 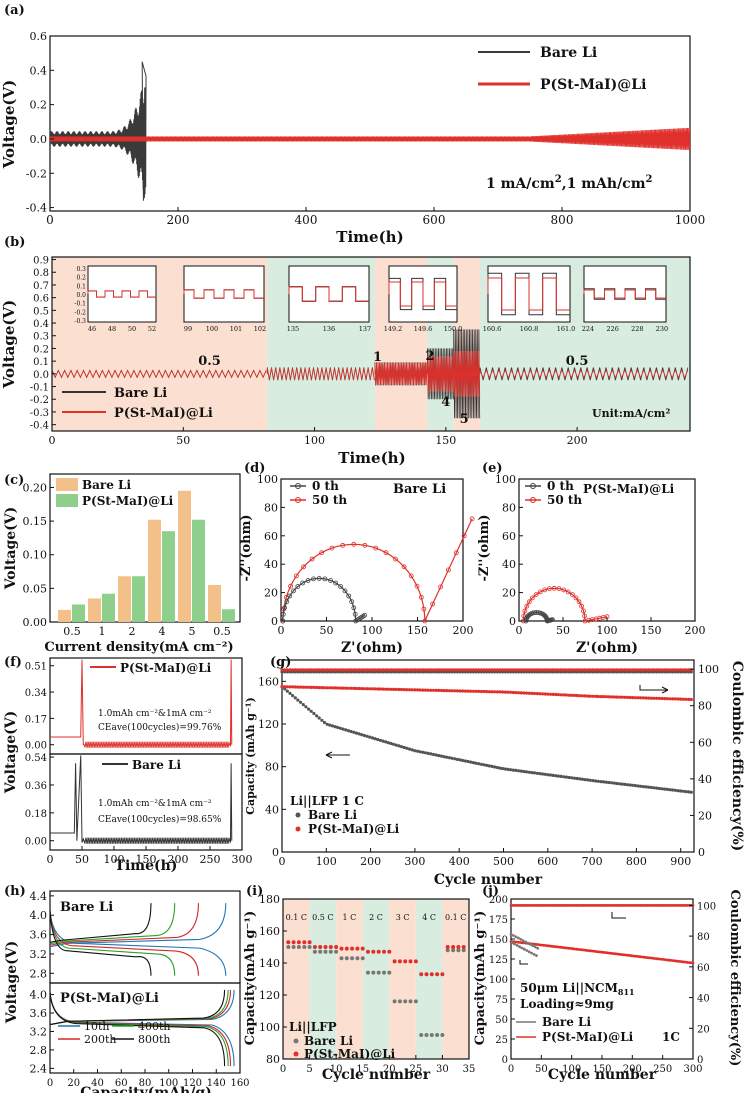 I want to click on panel-b-y-label-13: 0.9, so click(x=41, y=261).